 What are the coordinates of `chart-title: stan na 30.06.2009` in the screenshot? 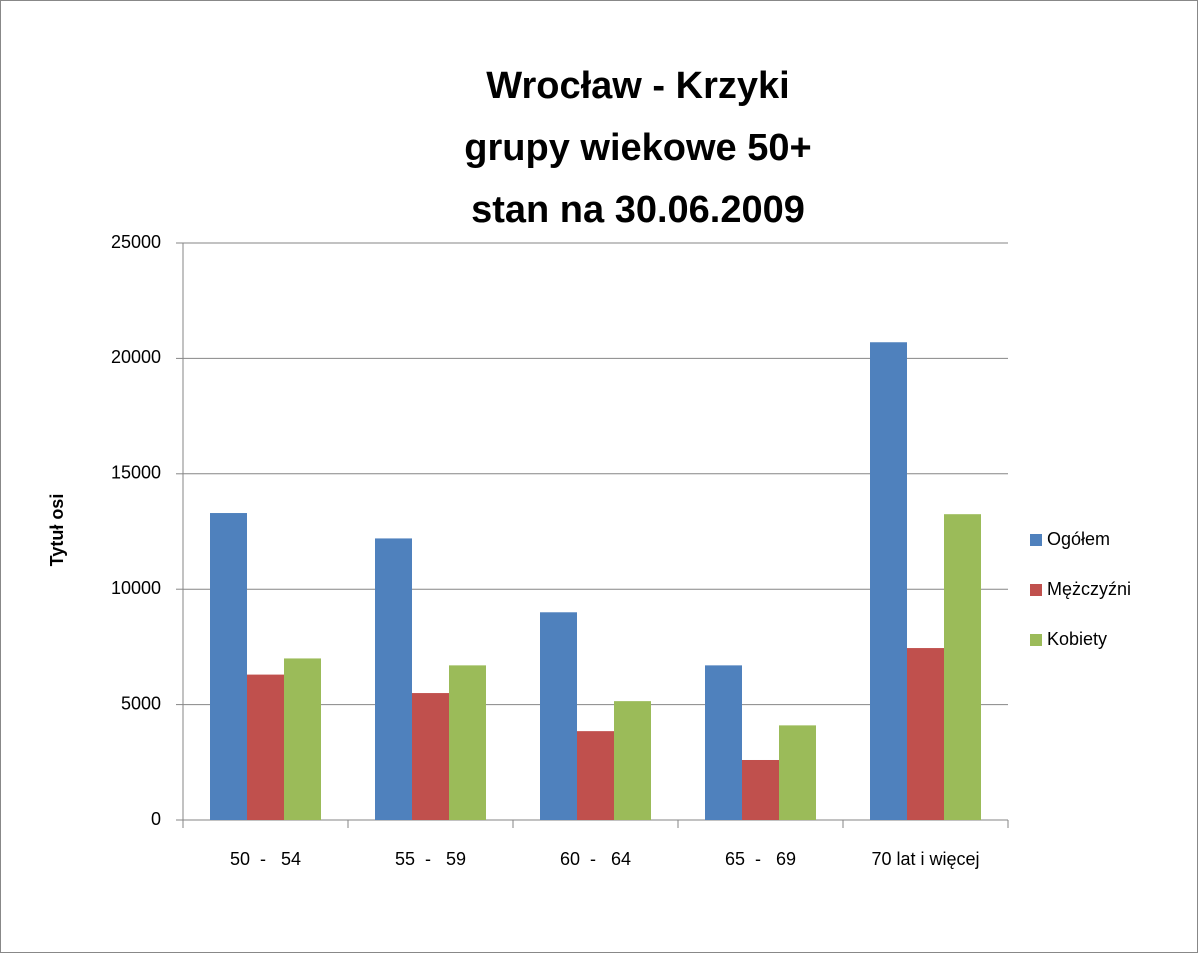 It's located at (638, 210).